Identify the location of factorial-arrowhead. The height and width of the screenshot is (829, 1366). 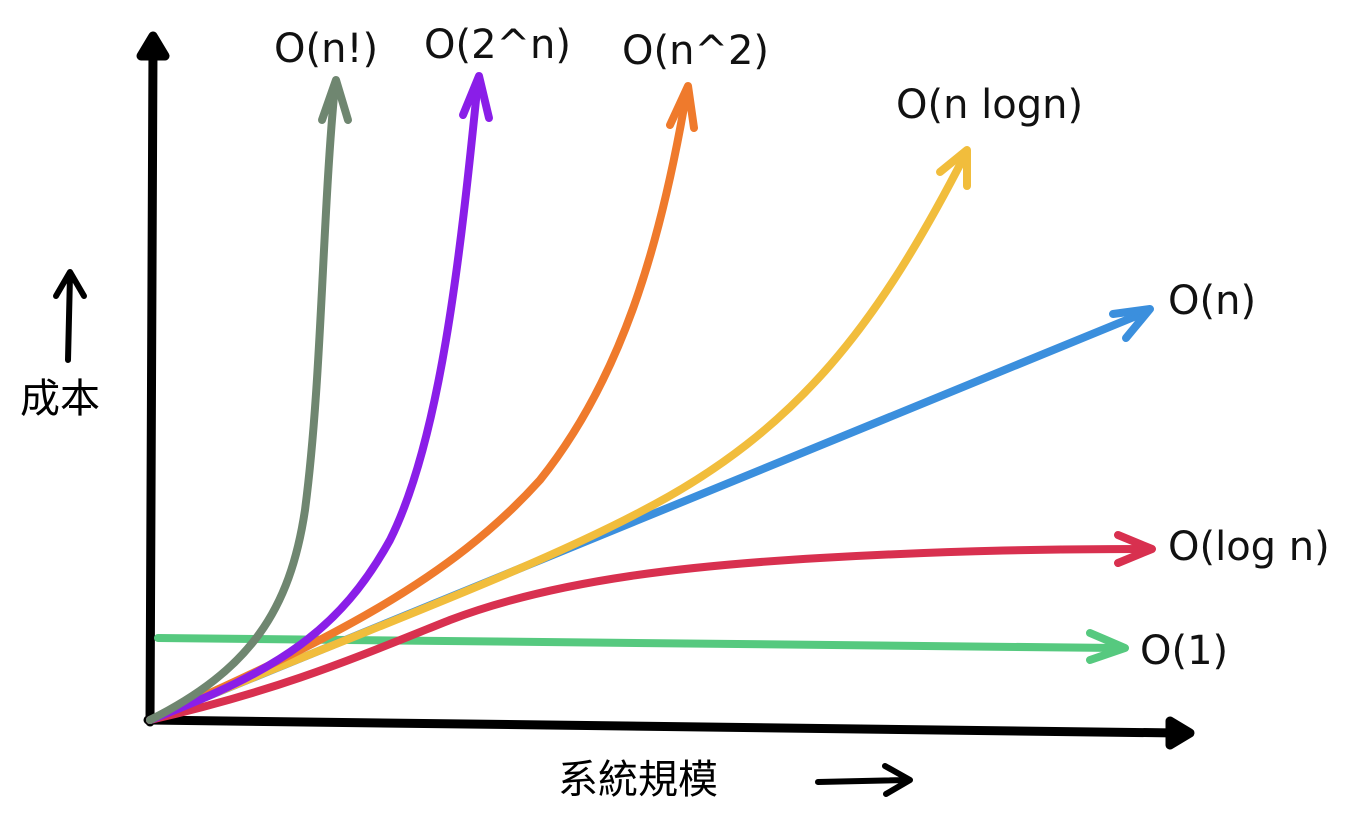
(335, 100).